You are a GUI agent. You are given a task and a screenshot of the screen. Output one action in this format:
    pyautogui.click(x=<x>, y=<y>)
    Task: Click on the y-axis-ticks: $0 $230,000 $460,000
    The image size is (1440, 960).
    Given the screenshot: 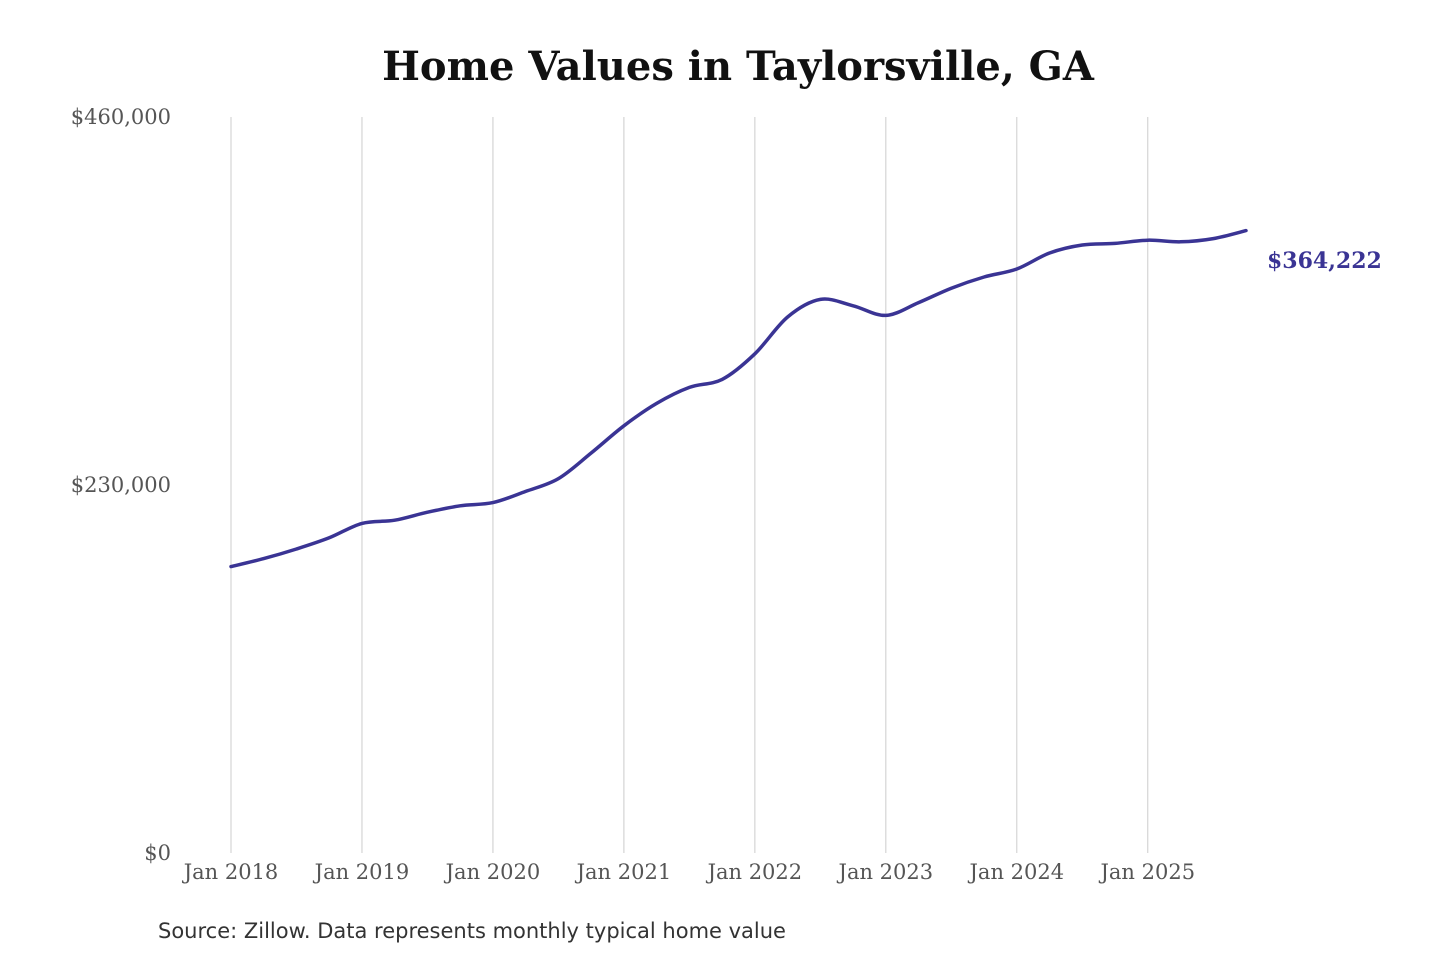 What is the action you would take?
    pyautogui.click(x=121, y=485)
    